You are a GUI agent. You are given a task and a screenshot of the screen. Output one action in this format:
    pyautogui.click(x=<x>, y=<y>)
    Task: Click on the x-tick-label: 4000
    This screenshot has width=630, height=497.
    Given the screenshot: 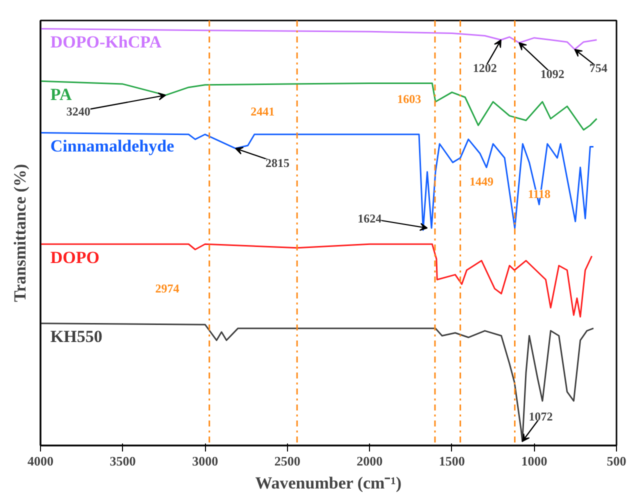 What is the action you would take?
    pyautogui.click(x=41, y=461)
    